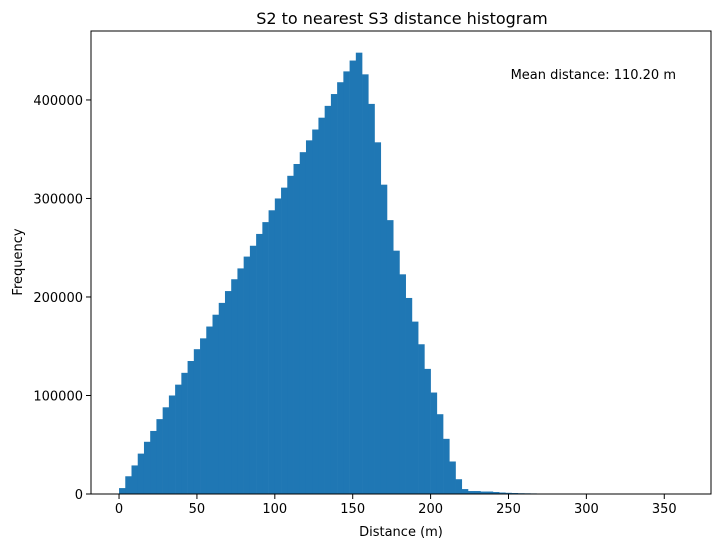 The width and height of the screenshot is (721, 547). Describe the element at coordinates (197, 509) in the screenshot. I see `x-tick-label: 50` at that location.